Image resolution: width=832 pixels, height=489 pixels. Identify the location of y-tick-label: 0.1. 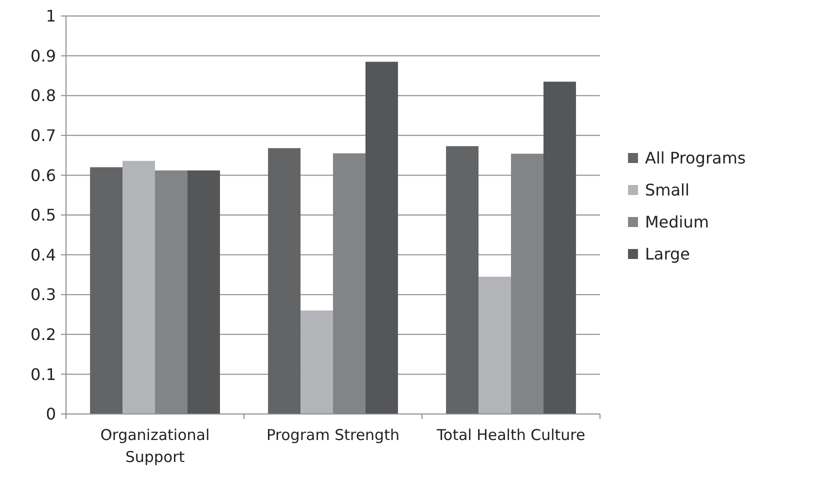
(43, 374).